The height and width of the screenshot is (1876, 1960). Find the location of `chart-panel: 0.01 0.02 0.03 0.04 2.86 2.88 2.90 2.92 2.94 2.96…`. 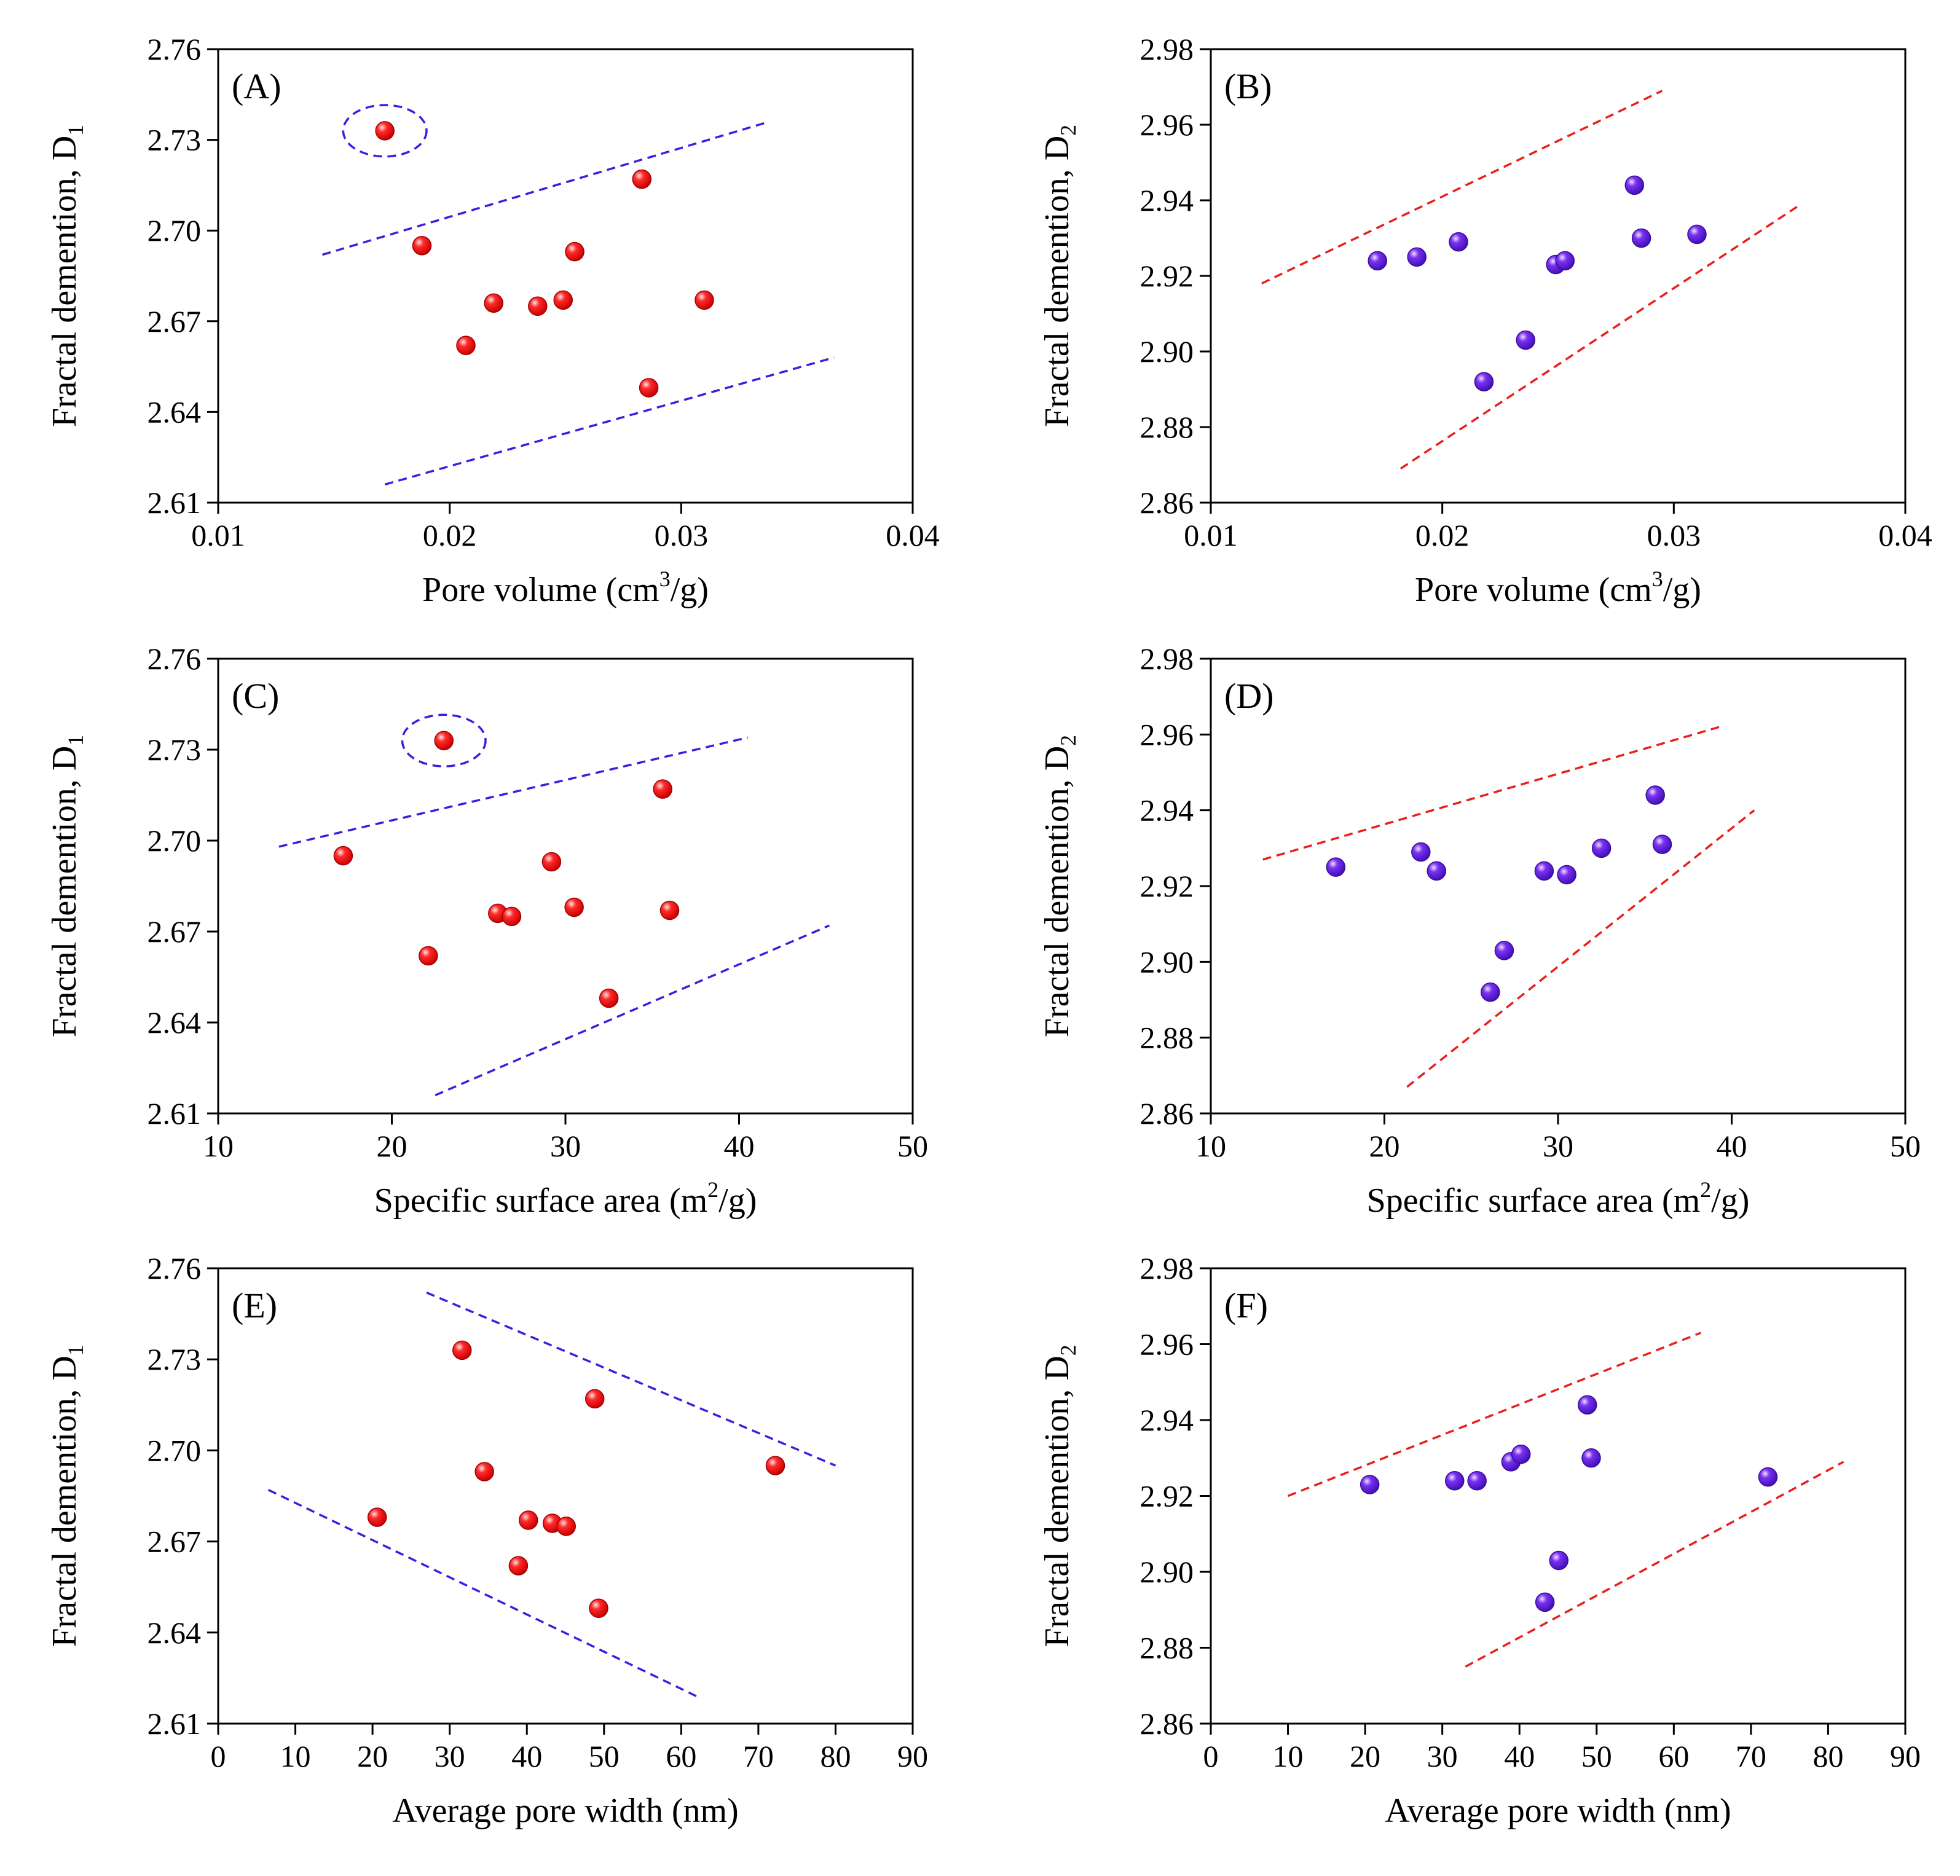

chart-panel: 0.01 0.02 0.03 0.04 2.86 2.88 2.90 2.92 2.94 2.96… is located at coordinates (1485, 321).